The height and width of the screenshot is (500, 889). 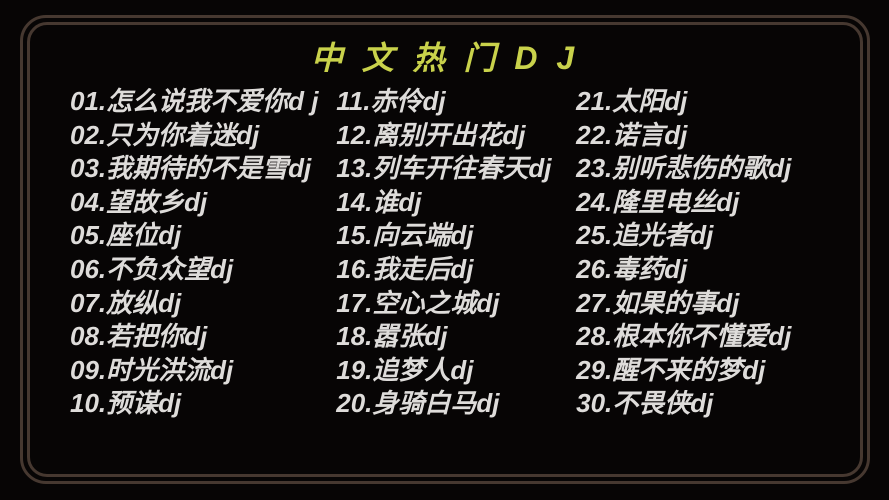 I want to click on song-item: 07.放纵dj, so click(x=126, y=302).